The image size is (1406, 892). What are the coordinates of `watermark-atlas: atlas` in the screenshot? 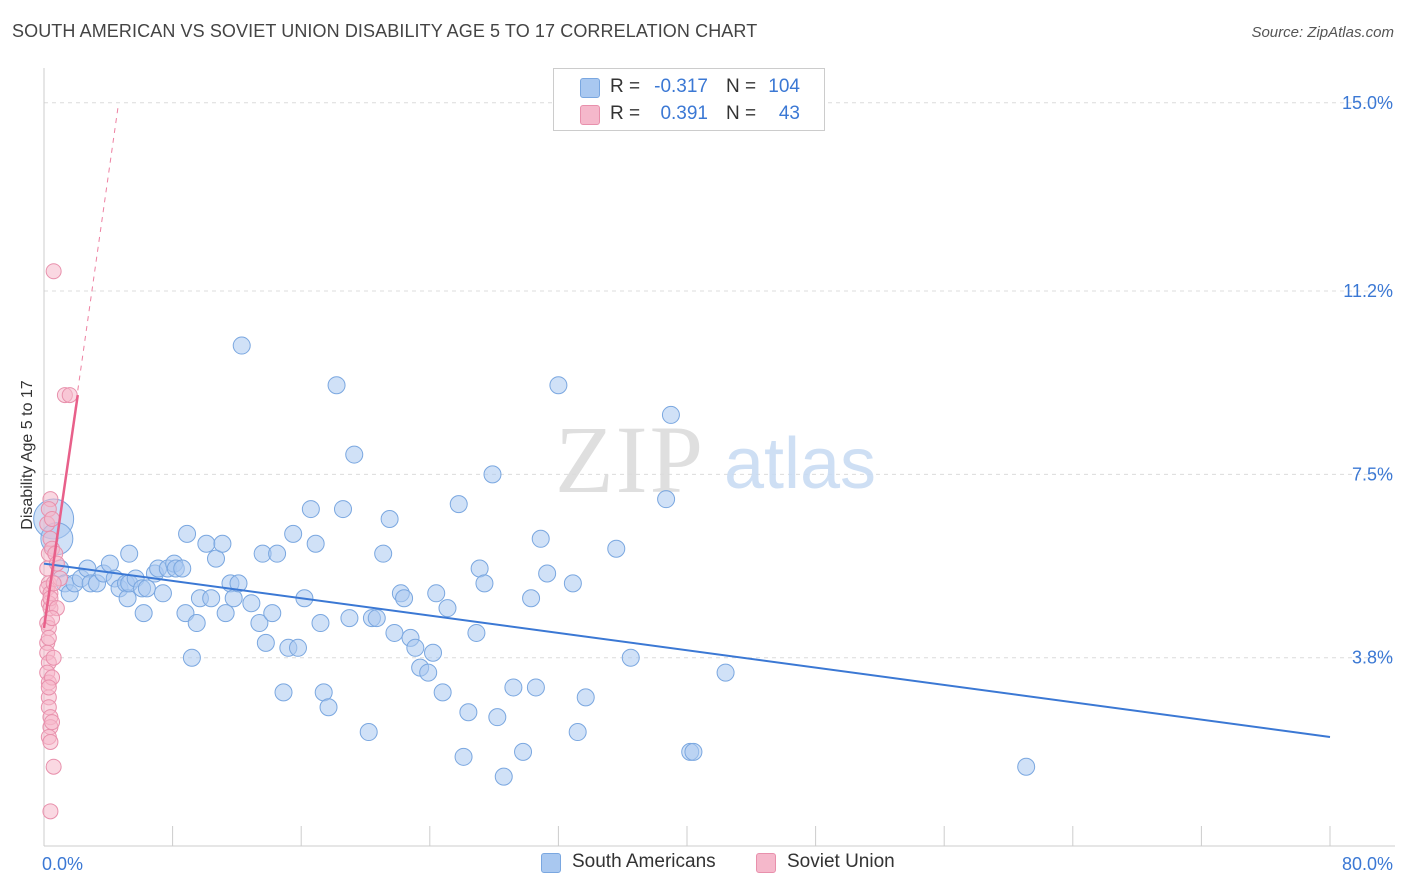 It's located at (800, 464).